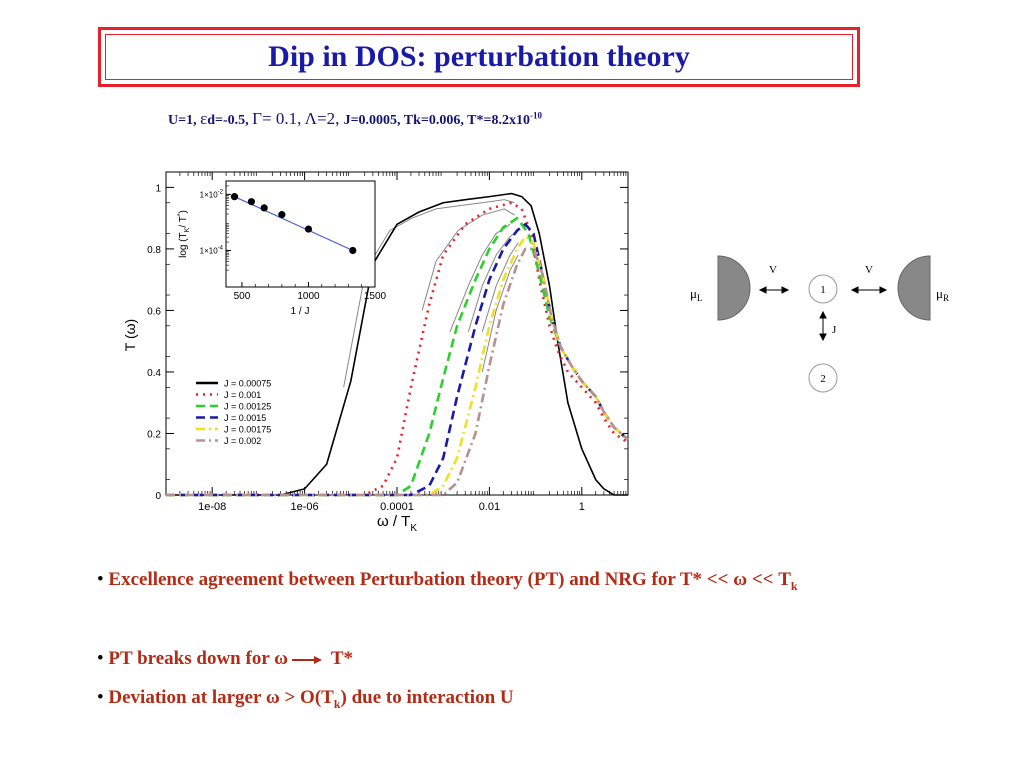 The width and height of the screenshot is (1024, 768). Describe the element at coordinates (247, 430) in the screenshot. I see `legend-label-5: J = 0.00175` at that location.